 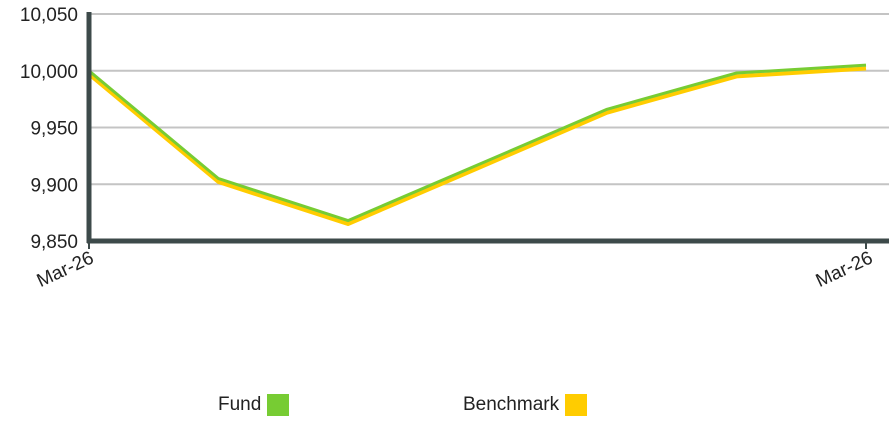 I want to click on legend-swatch-fund, so click(x=278, y=405).